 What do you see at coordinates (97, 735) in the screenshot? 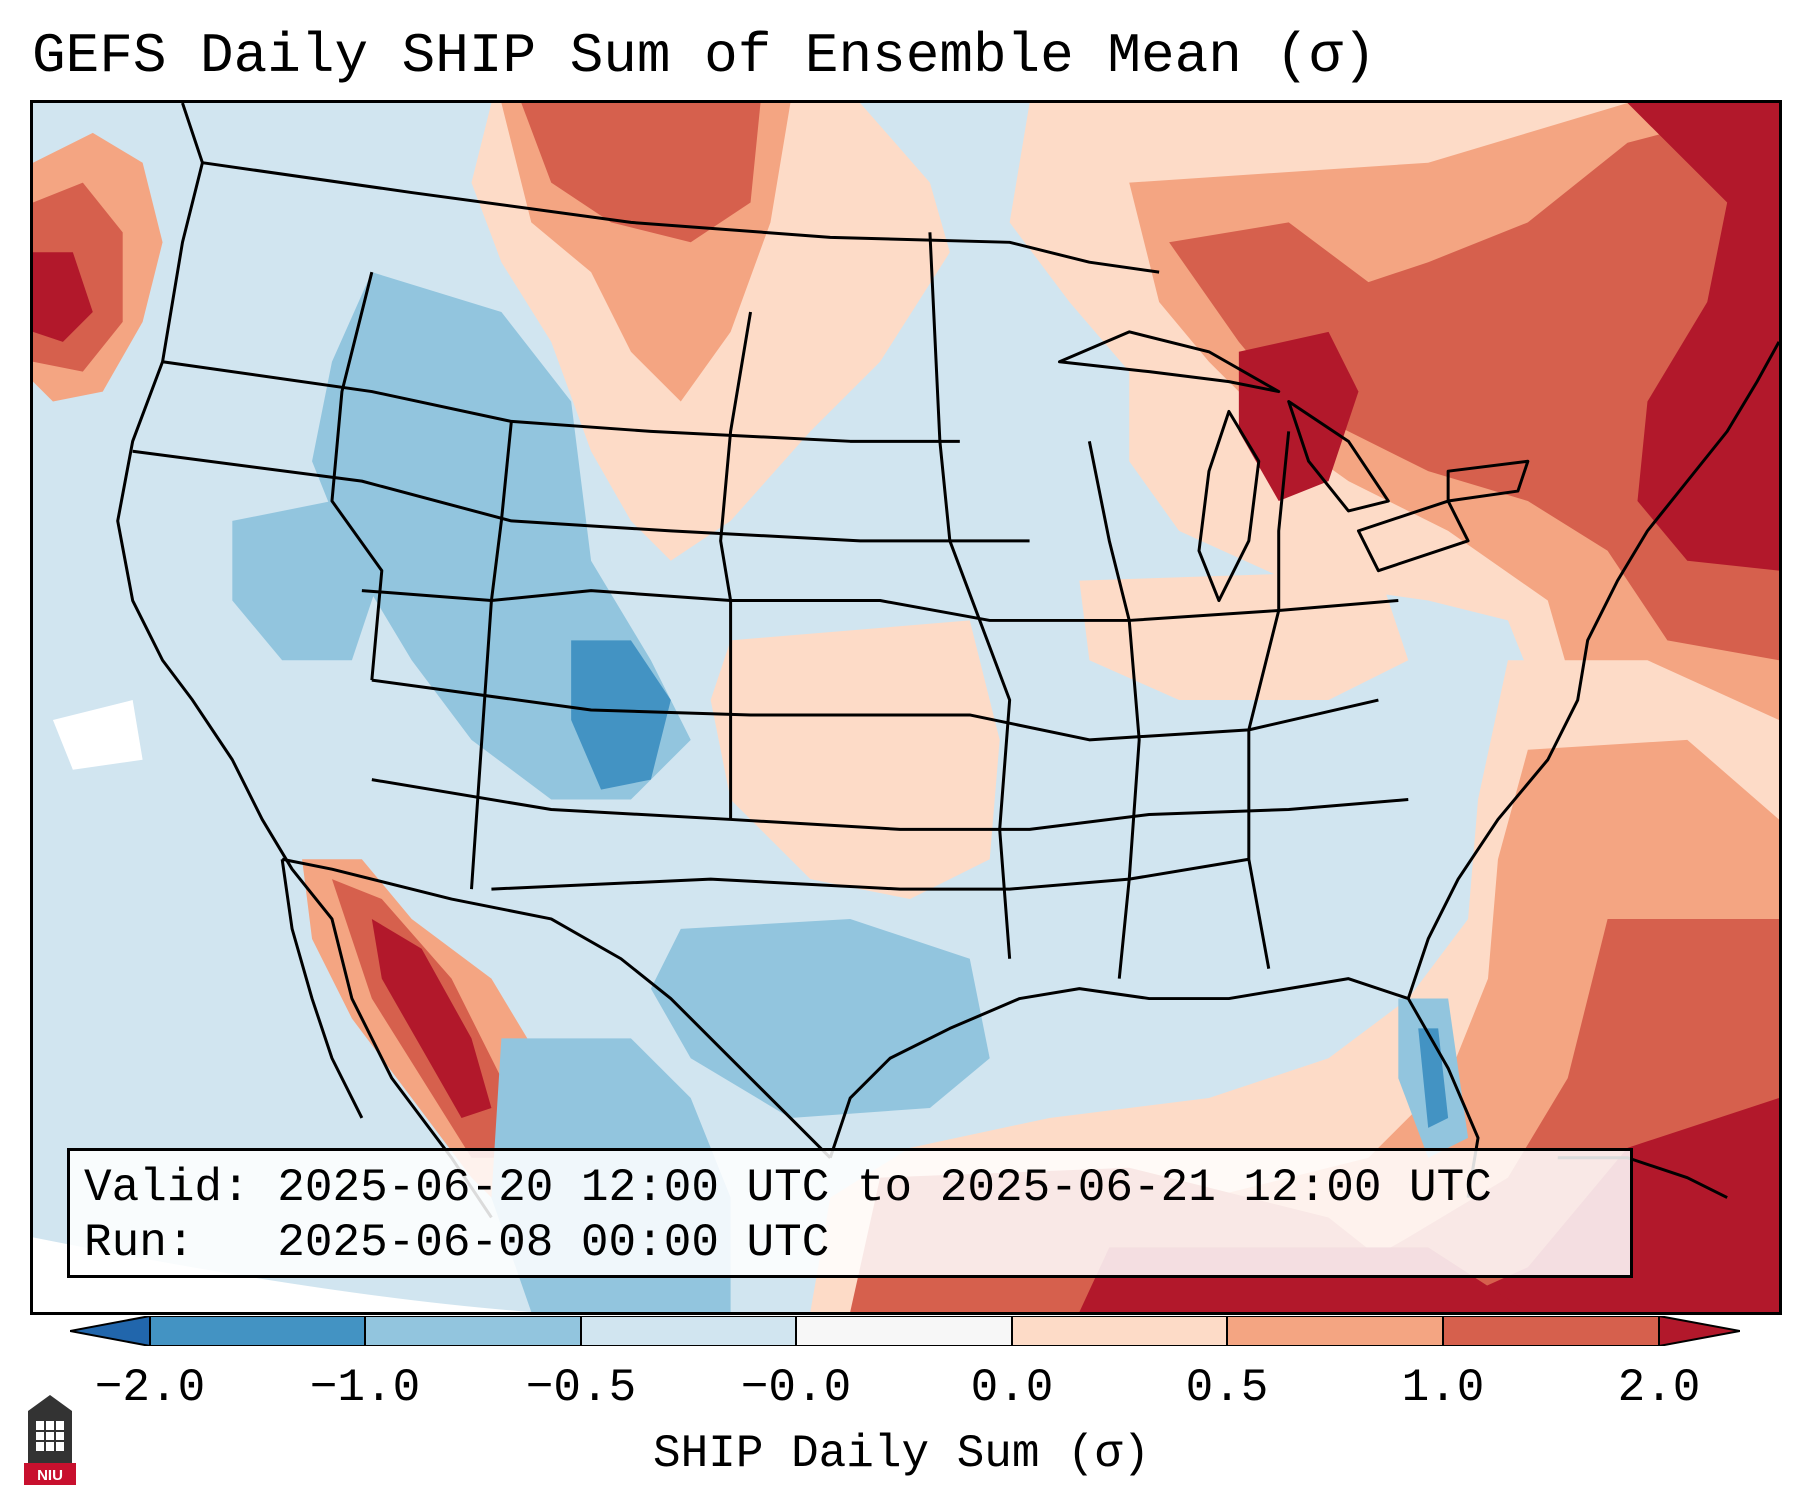
I see `no-data-patch` at bounding box center [97, 735].